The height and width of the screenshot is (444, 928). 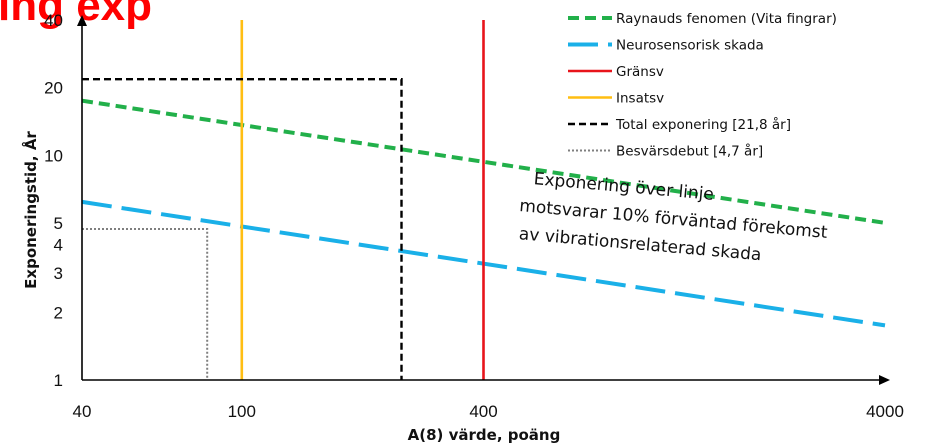 What do you see at coordinates (483, 411) in the screenshot?
I see `x-tick-label: 400` at bounding box center [483, 411].